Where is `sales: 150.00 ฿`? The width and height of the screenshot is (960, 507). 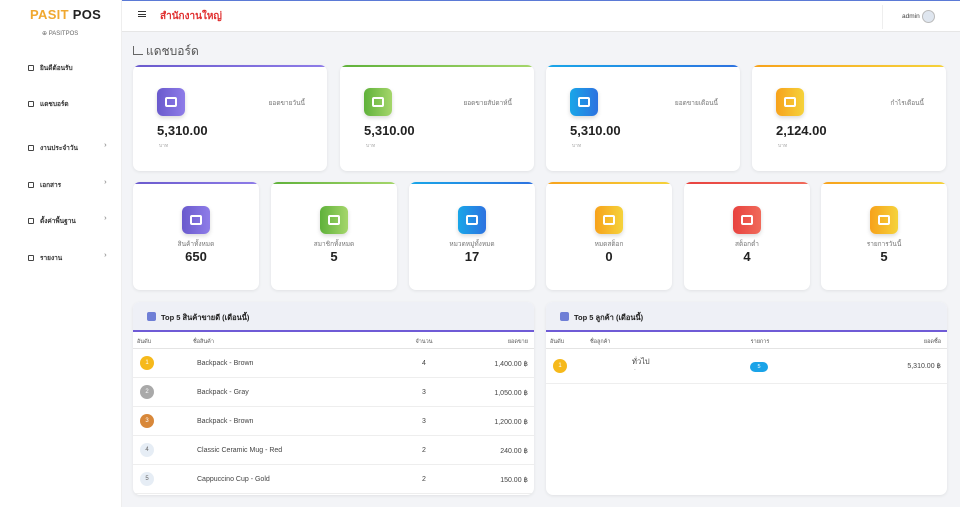
sales: 150.00 ฿ is located at coordinates (514, 480).